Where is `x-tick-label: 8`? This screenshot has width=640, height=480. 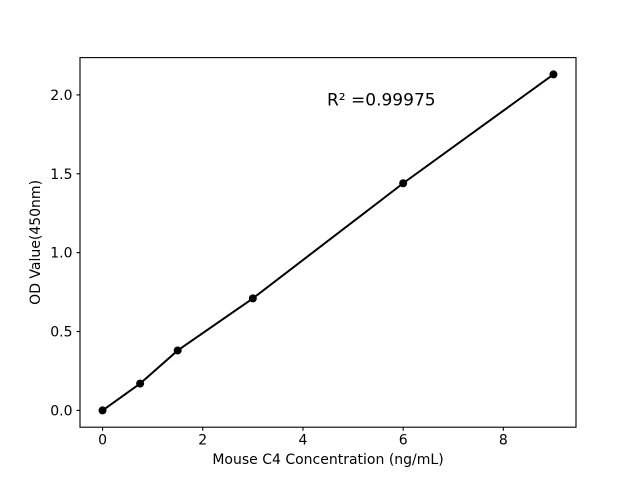 x-tick-label: 8 is located at coordinates (503, 441).